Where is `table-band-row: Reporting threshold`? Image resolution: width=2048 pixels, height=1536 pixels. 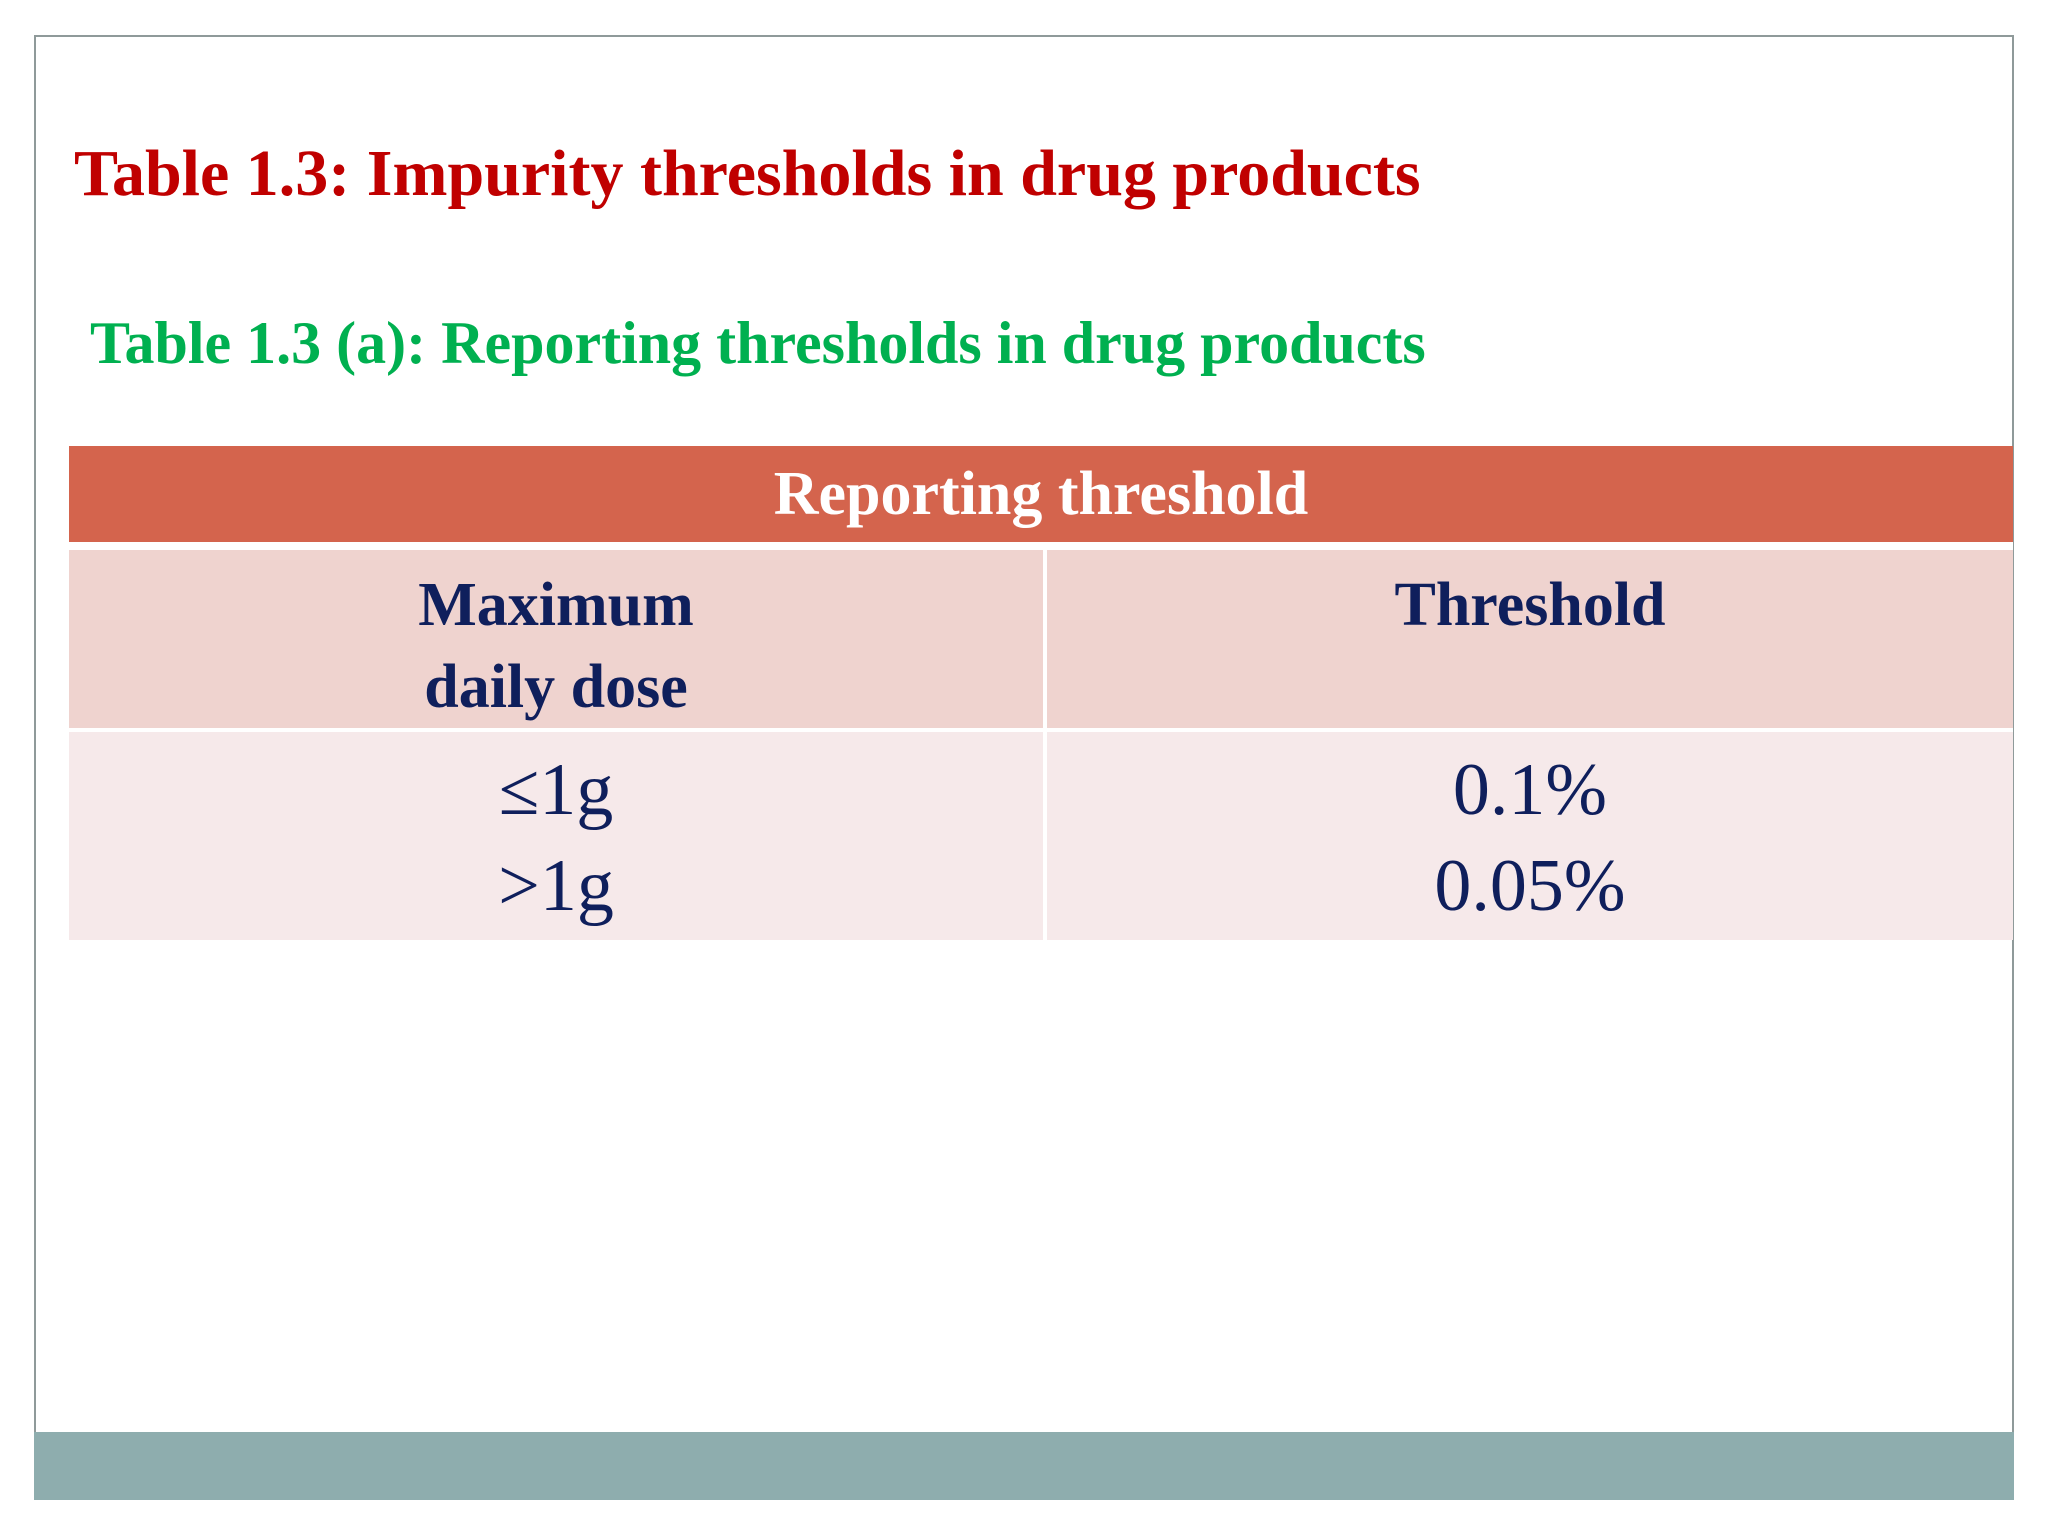
table-band-row: Reporting threshold is located at coordinates (1041, 498).